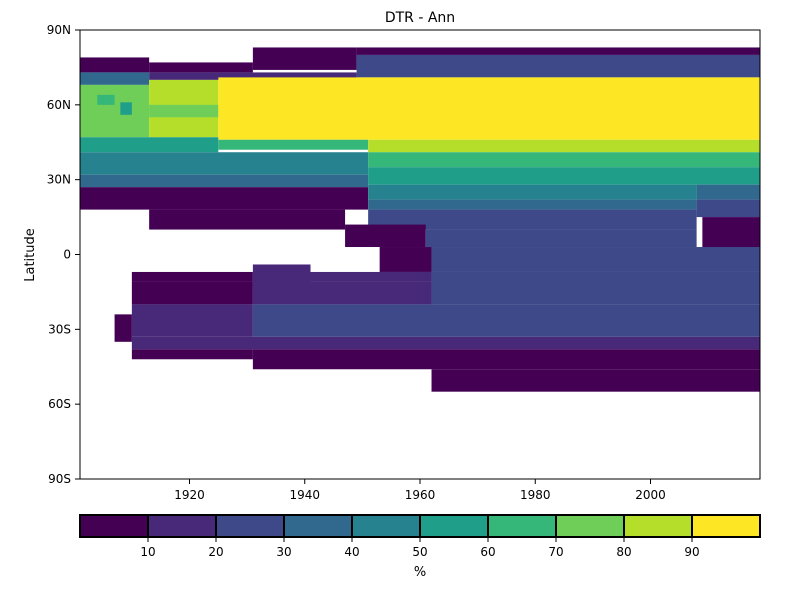 This screenshot has width=800, height=600. Describe the element at coordinates (147, 552) in the screenshot. I see `colorbar-tick-label: 10` at that location.